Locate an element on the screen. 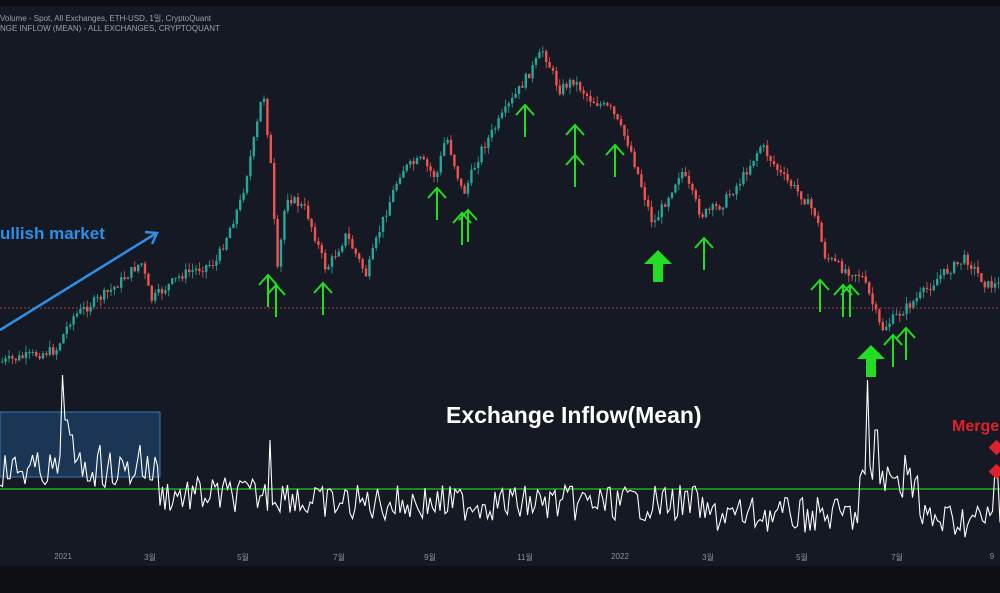  bullish-arrow is located at coordinates (78, 282).